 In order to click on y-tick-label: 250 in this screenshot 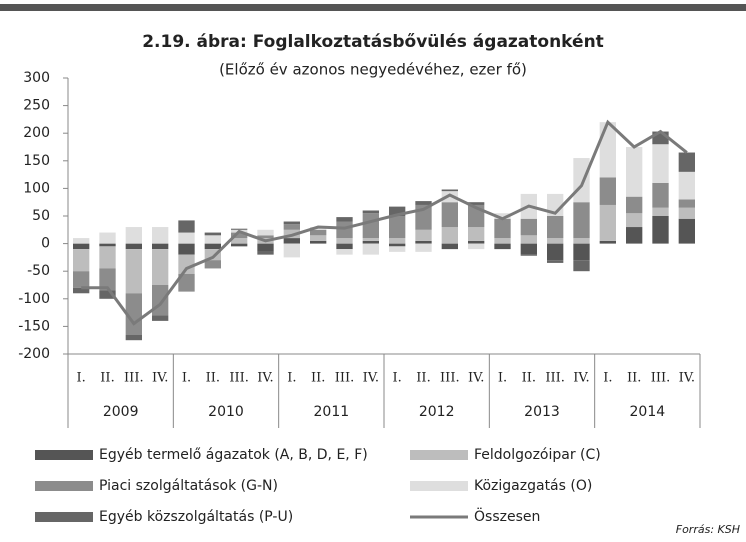, I will do `click(36, 106)`.